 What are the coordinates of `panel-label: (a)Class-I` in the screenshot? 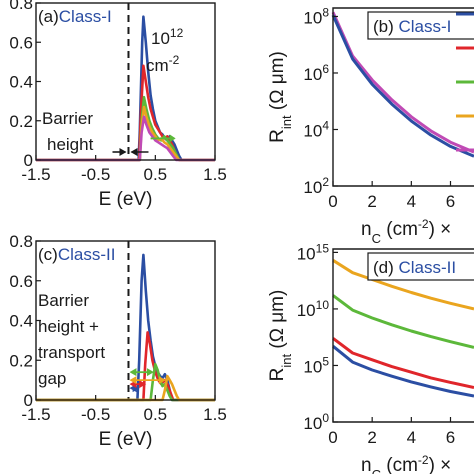 It's located at (75, 16).